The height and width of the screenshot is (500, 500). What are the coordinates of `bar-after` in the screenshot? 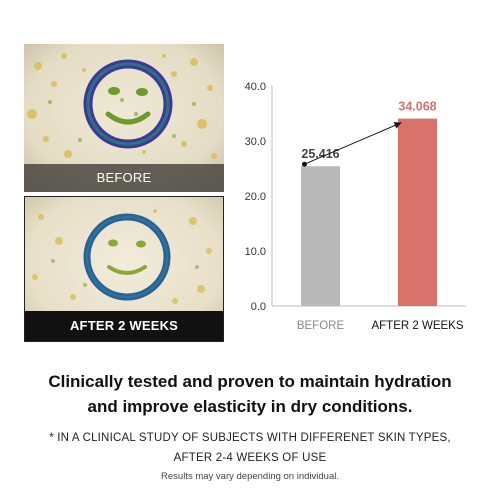 It's located at (417, 212).